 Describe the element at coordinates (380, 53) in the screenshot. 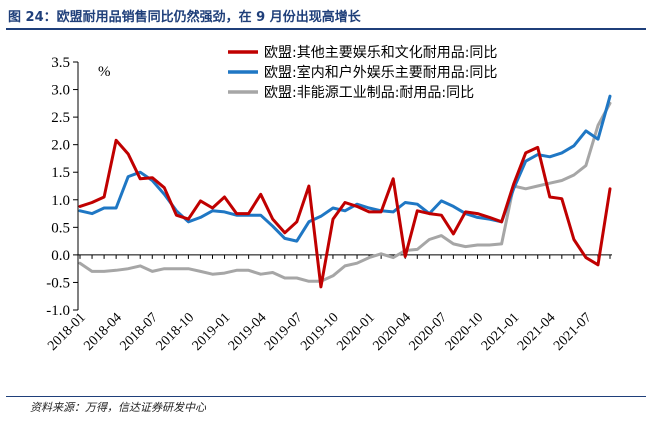

I see `legend-entry: 欧盟:其他主要娱乐和文化耐用品:同比` at that location.